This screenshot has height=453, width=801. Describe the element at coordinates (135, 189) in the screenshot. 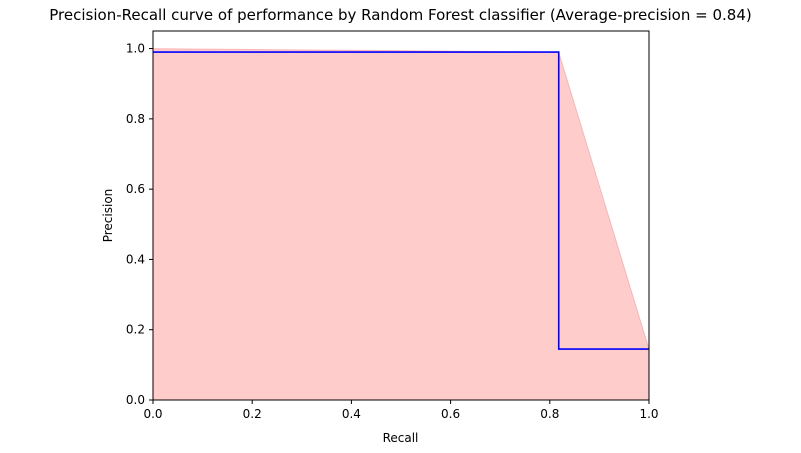

I see `y-tick-label: 0.6` at that location.